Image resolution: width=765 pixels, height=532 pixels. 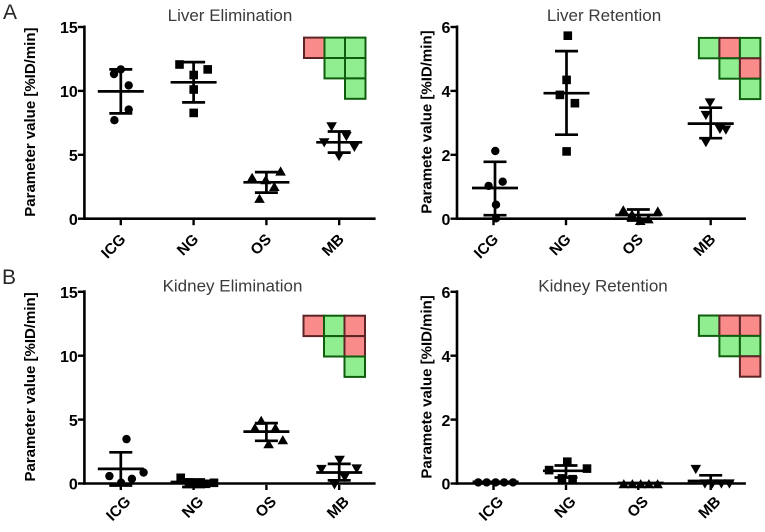 What do you see at coordinates (9, 277) in the screenshot?
I see `svg-text: B` at bounding box center [9, 277].